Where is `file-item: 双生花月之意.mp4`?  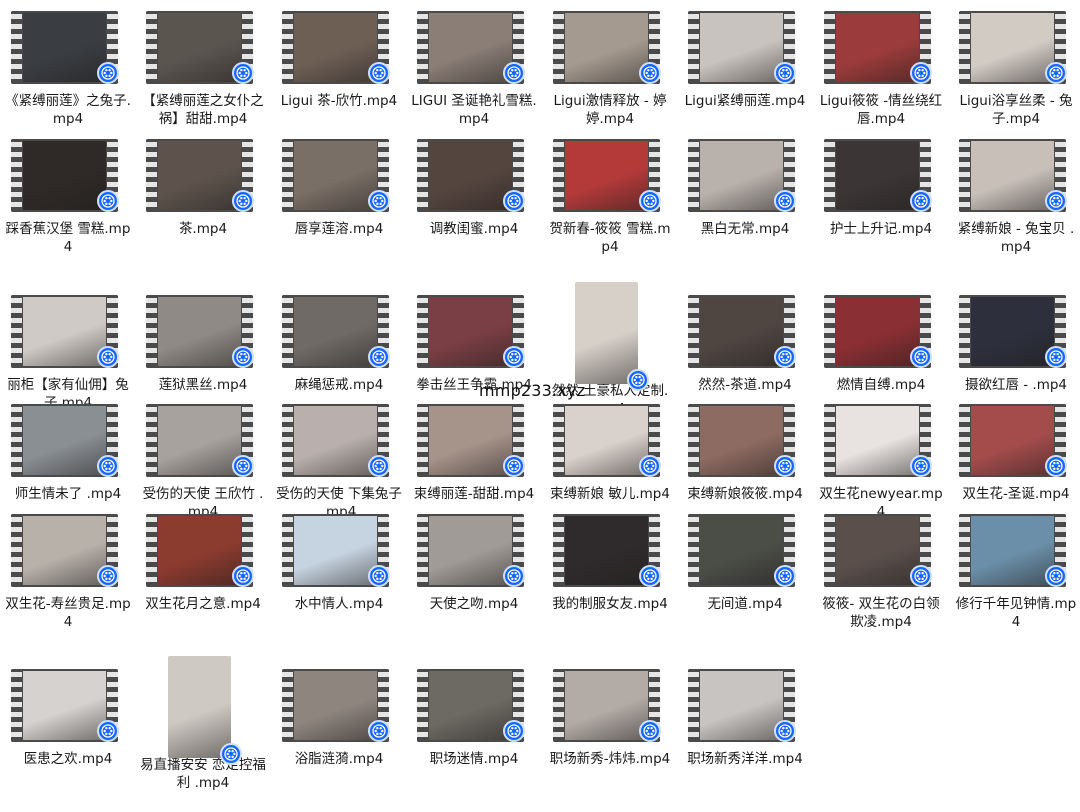 file-item: 双生花月之意.mp4 is located at coordinates (203, 577).